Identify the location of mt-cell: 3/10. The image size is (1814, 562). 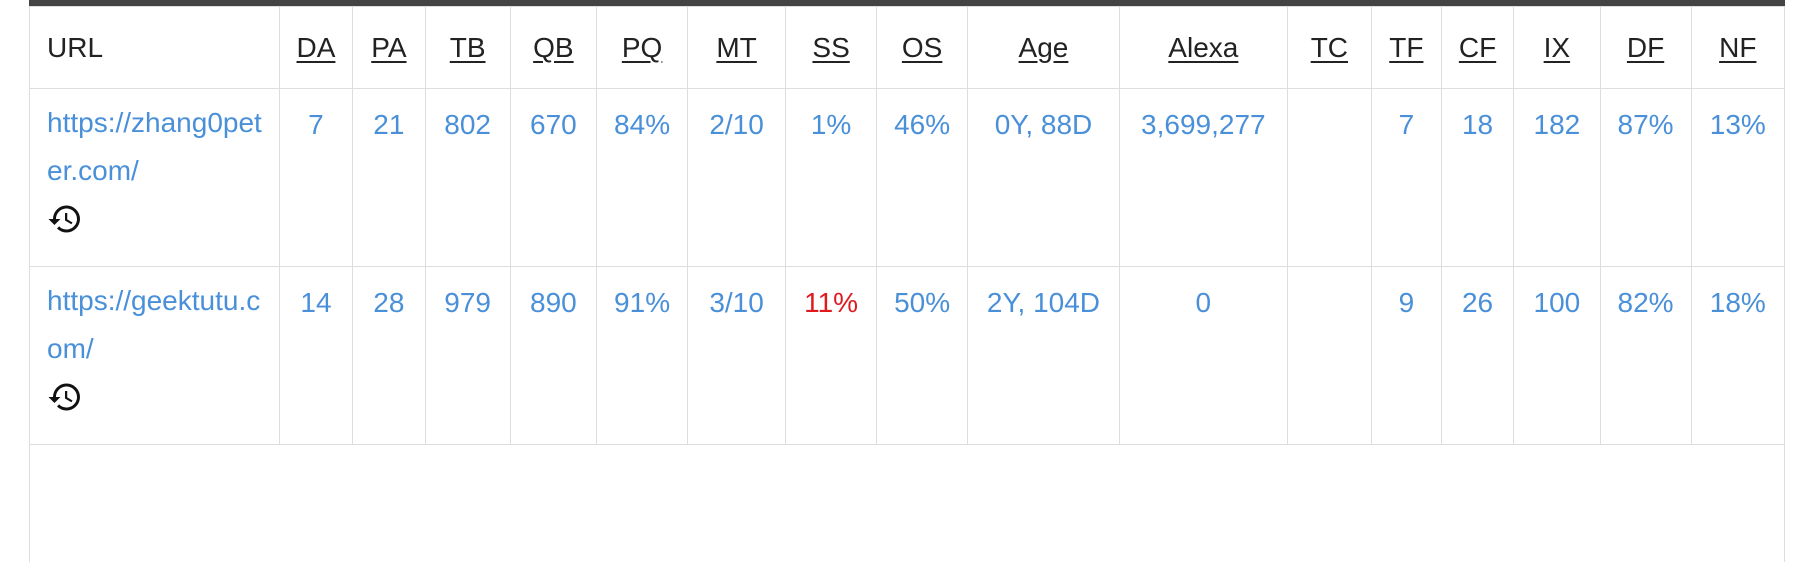
(737, 355).